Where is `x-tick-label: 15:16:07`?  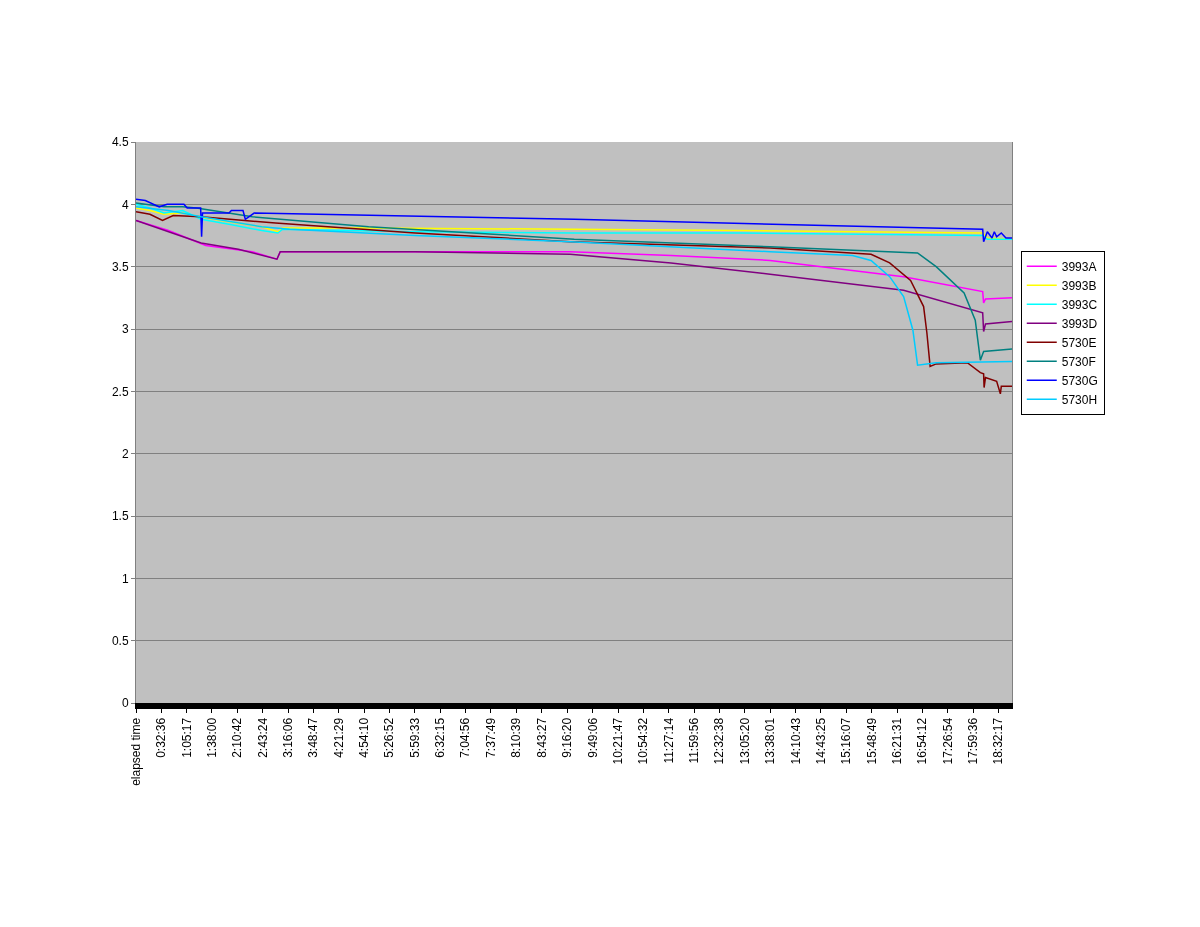 x-tick-label: 15:16:07 is located at coordinates (846, 741).